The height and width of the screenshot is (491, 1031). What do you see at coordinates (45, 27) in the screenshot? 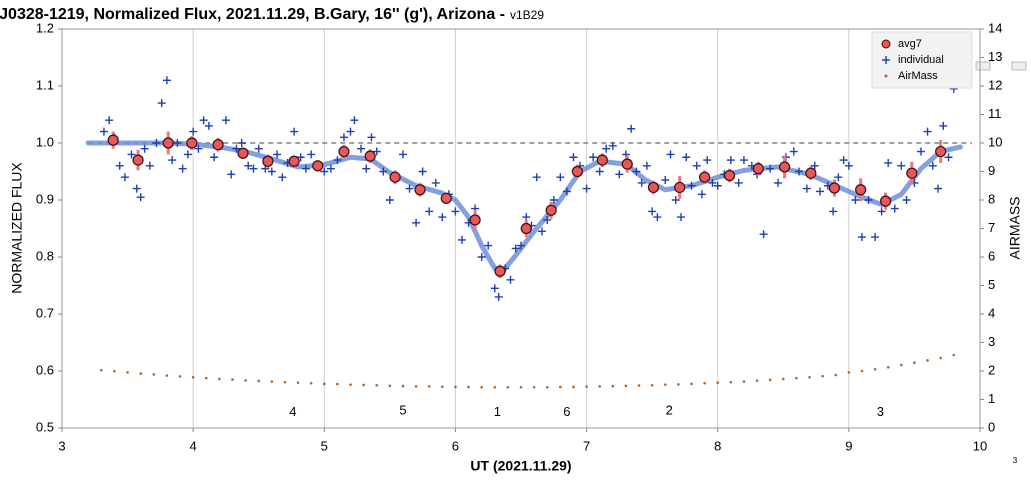
I see `y-tick-label: 1.2` at bounding box center [45, 27].